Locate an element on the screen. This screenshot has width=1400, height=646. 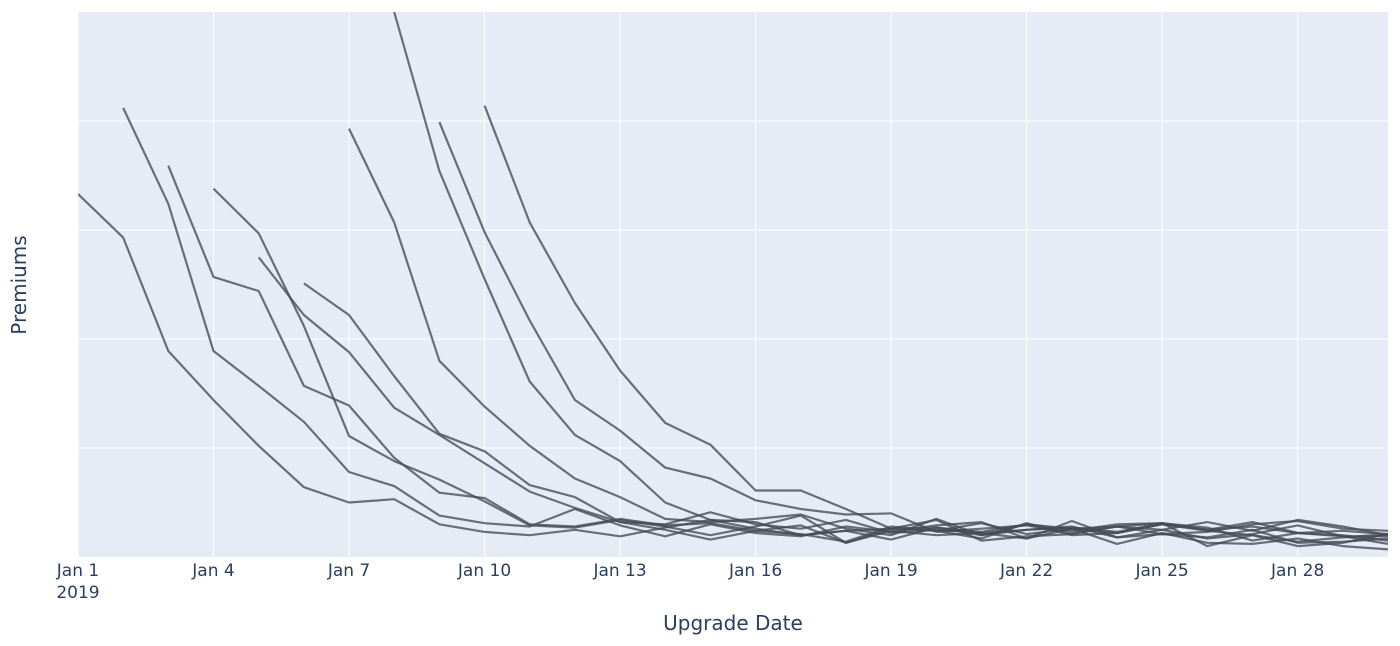
x-tick-label: Jan 13 is located at coordinates (619, 571).